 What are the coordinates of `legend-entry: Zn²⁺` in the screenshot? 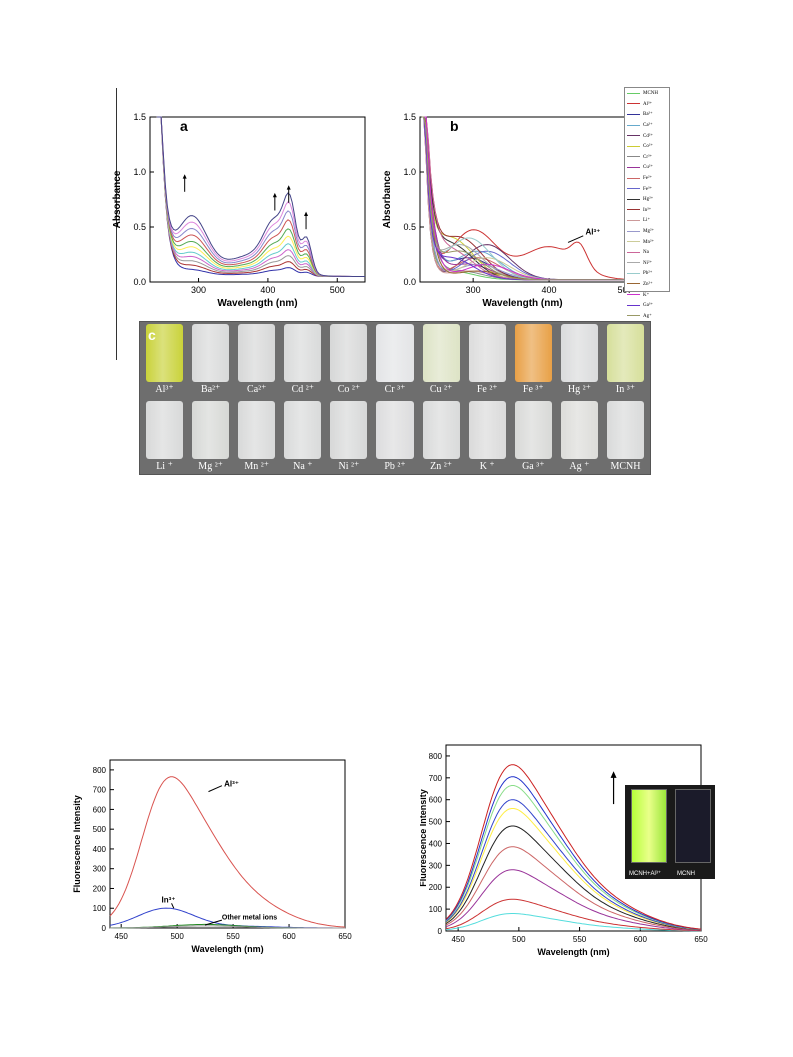 It's located at (647, 284).